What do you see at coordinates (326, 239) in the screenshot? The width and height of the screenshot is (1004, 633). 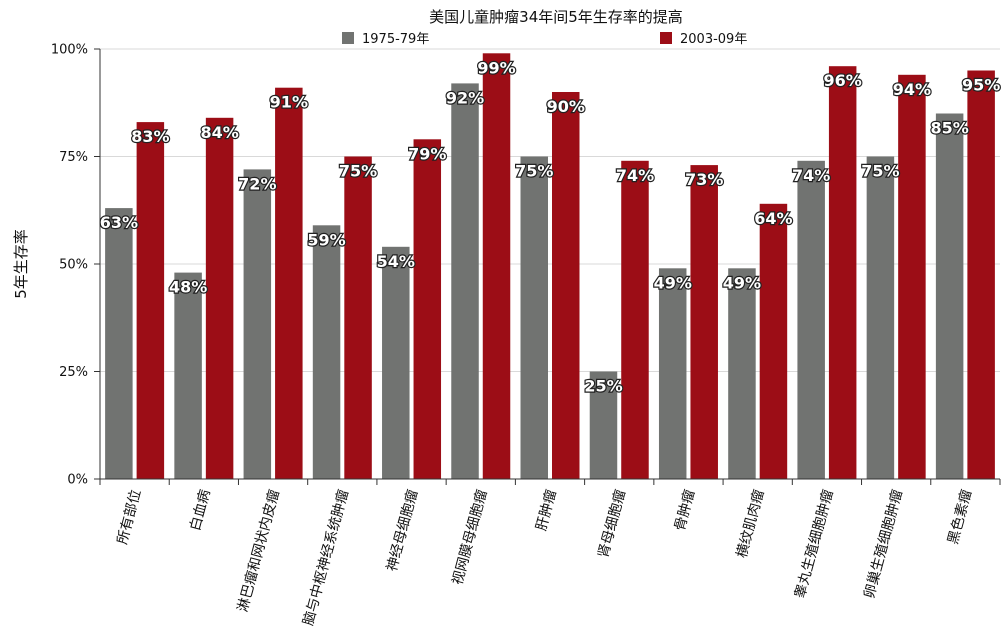 I see `data-label: 59%` at bounding box center [326, 239].